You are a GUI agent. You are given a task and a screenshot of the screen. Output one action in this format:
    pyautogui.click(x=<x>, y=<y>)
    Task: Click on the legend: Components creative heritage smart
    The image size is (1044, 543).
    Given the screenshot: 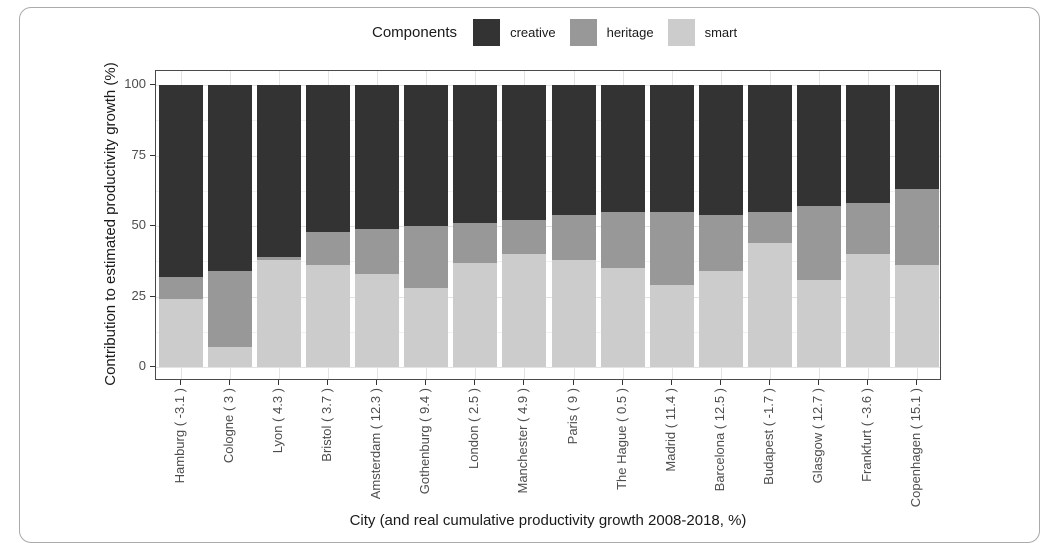 What is the action you would take?
    pyautogui.click(x=561, y=32)
    